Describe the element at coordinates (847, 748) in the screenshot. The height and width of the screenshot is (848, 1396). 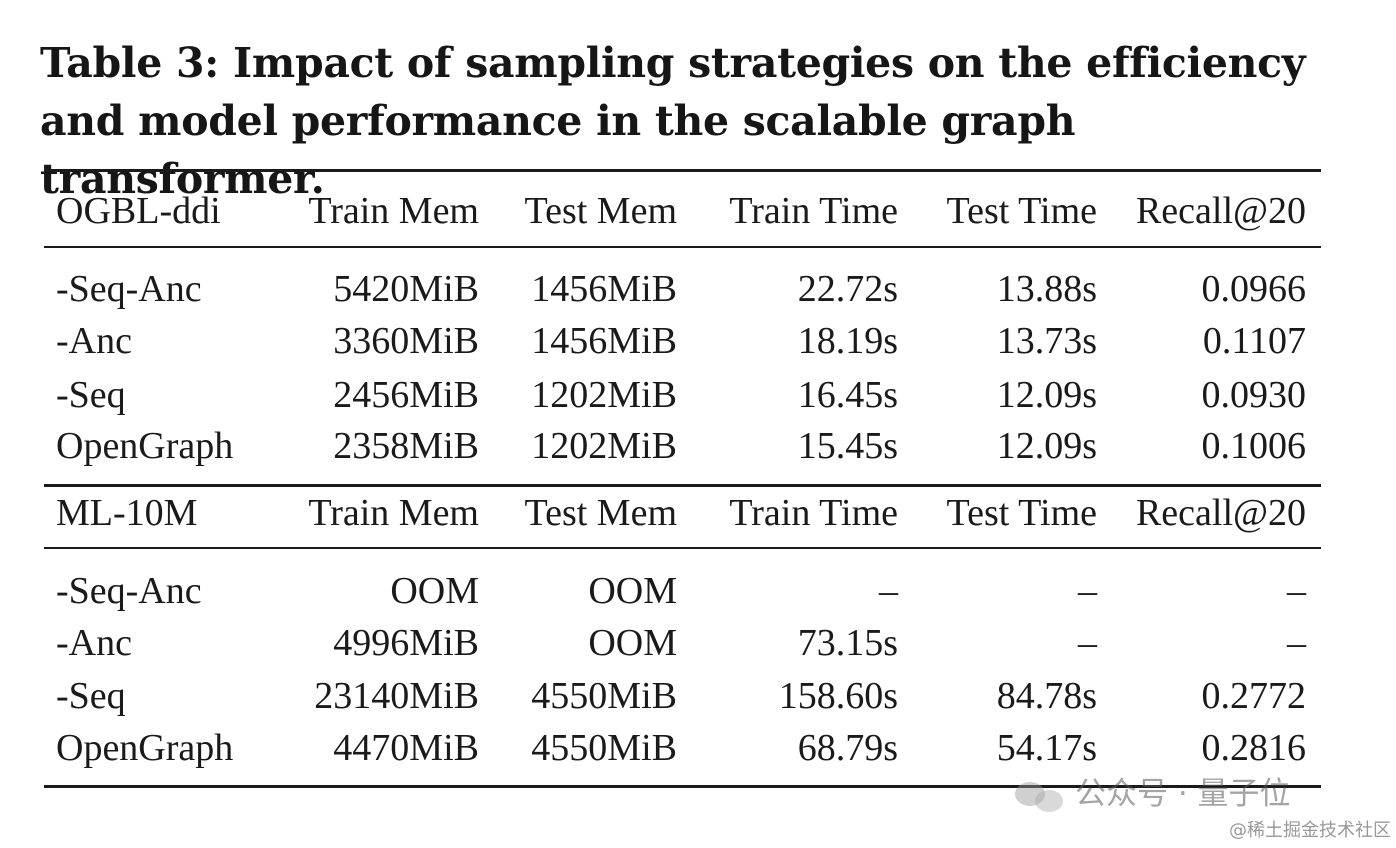
I see `table-cell: 68.79s` at that location.